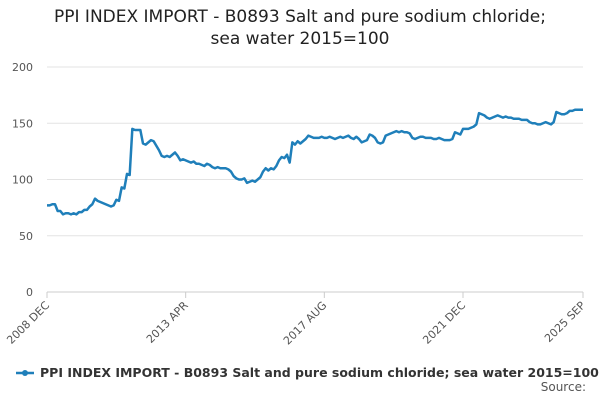 Image resolution: width=600 pixels, height=400 pixels. I want to click on legend-marker, so click(25, 373).